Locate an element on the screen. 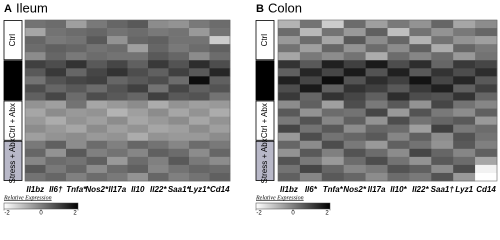 The image size is (500, 240). group-label: Stress is located at coordinates (12, 80).